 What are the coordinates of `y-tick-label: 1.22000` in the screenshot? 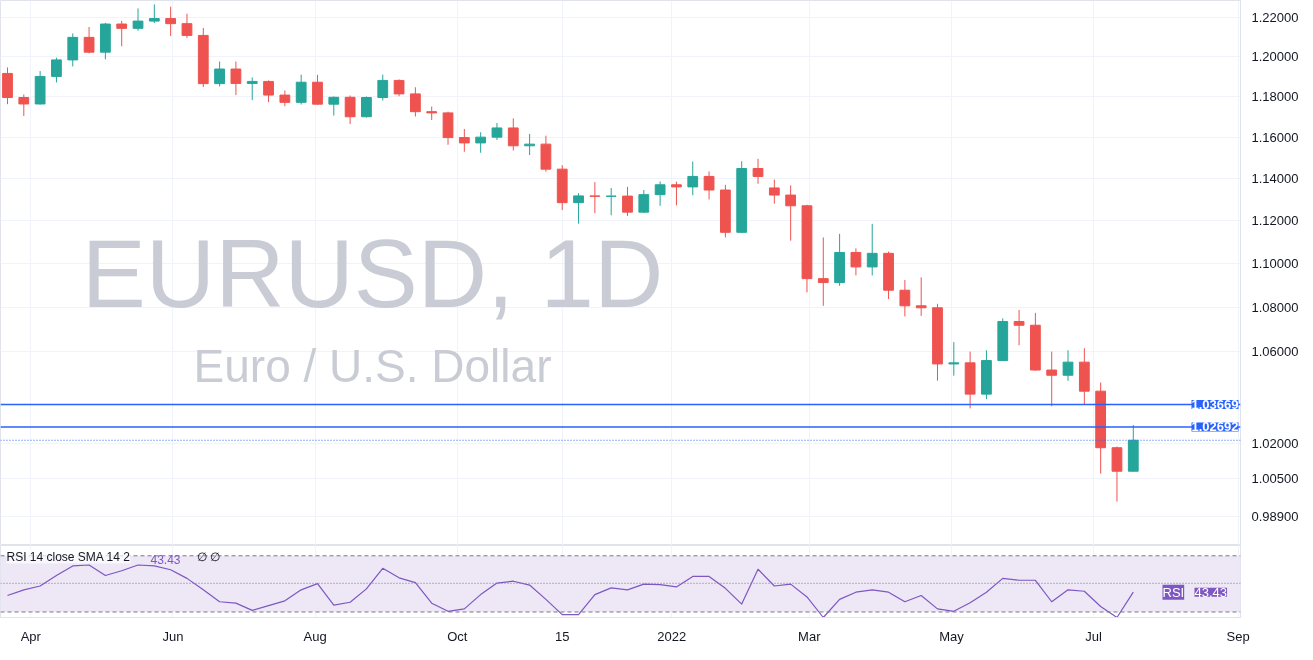 It's located at (1275, 17).